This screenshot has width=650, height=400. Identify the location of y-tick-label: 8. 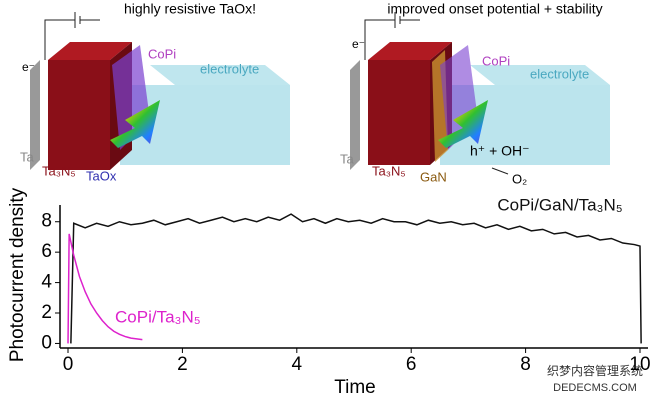
(46, 221).